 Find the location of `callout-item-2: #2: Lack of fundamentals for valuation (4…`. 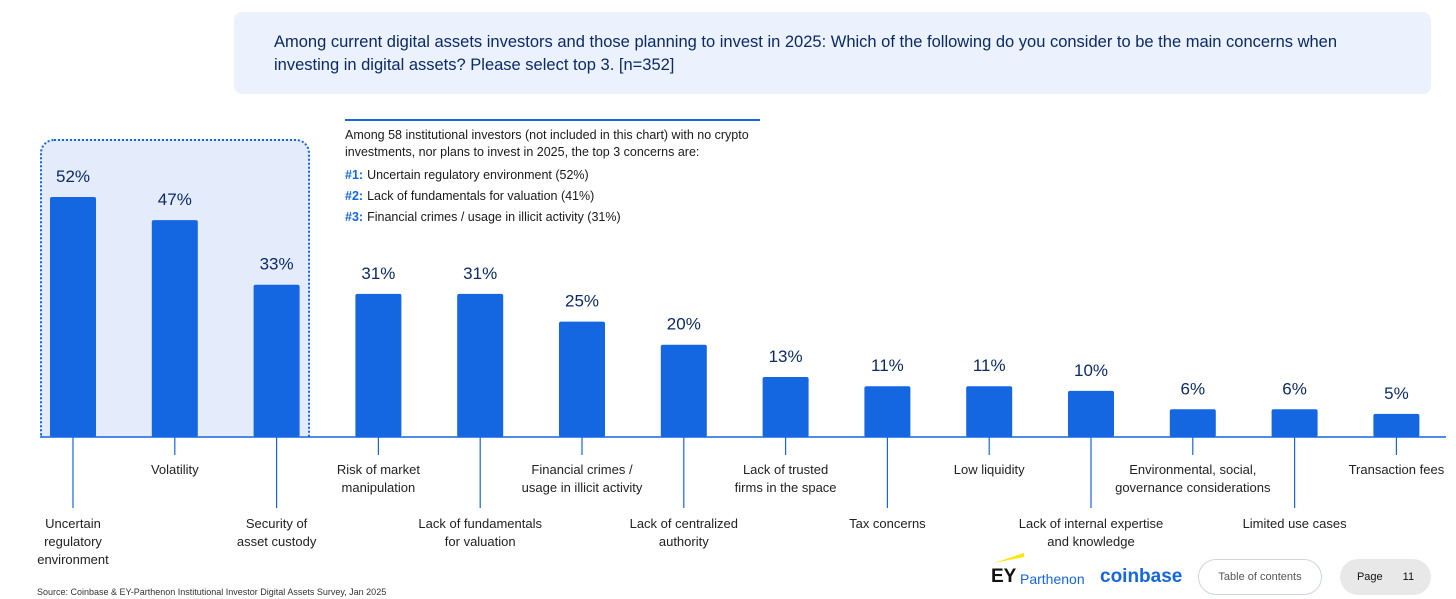

callout-item-2: #2: Lack of fundamentals for valuation (4… is located at coordinates (552, 196).